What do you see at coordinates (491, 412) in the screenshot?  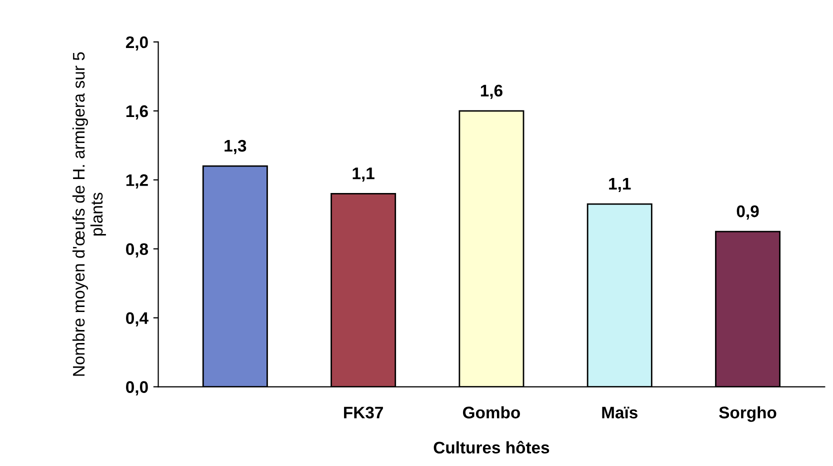 I see `x-tick-label: Gombo` at bounding box center [491, 412].